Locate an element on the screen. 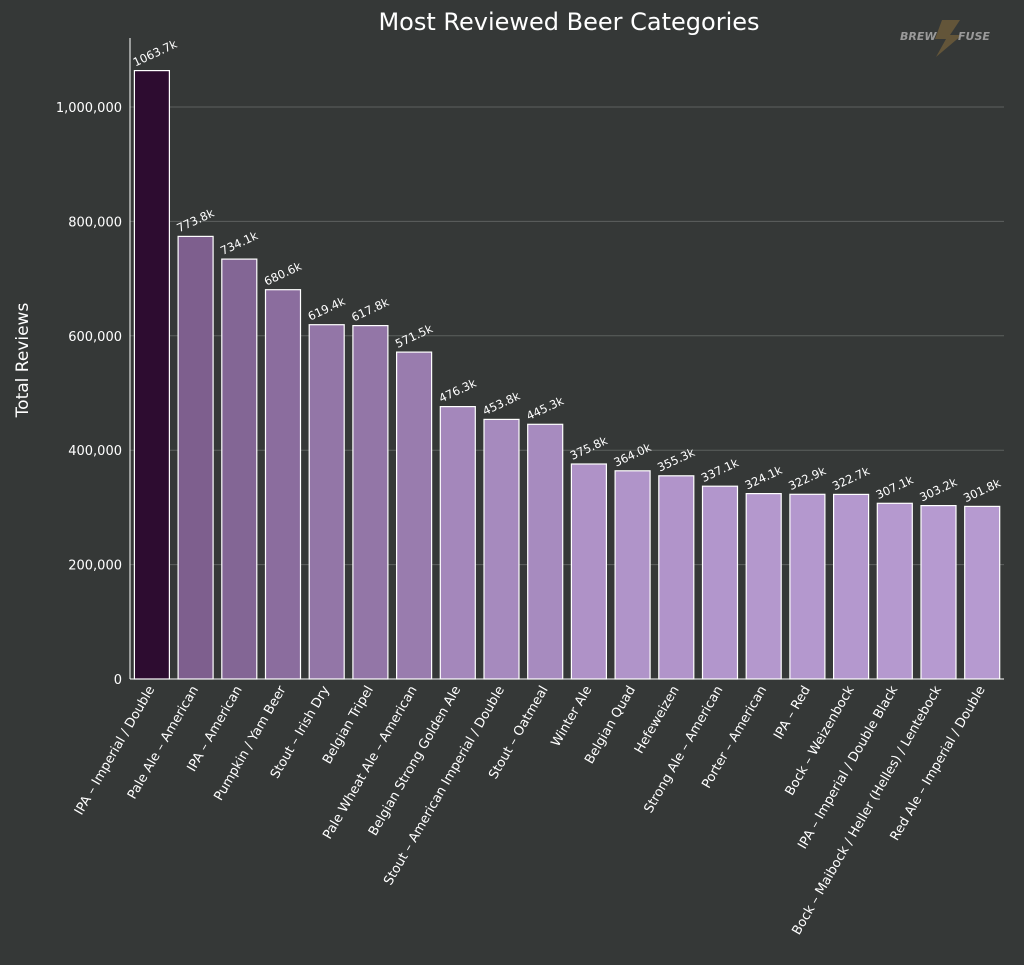 Image resolution: width=1024 pixels, height=965 pixels. logo-text-right: FUSE is located at coordinates (974, 36).